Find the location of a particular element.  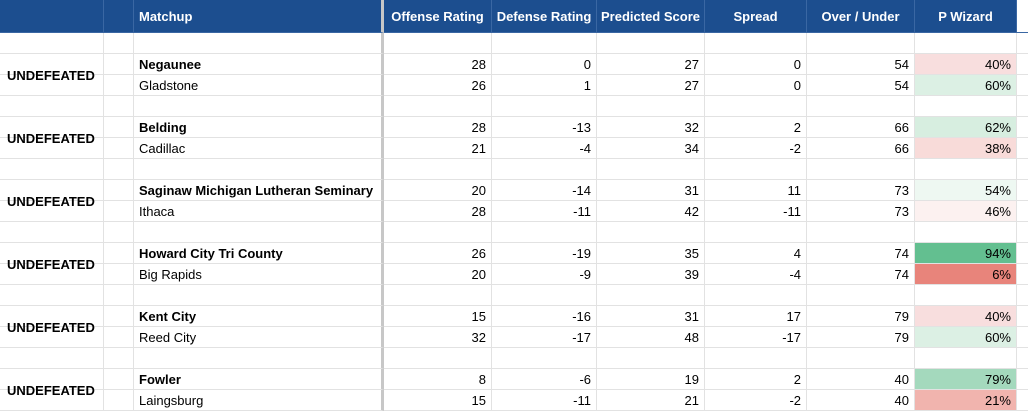

offense-rating-cell: 15 is located at coordinates (438, 400).